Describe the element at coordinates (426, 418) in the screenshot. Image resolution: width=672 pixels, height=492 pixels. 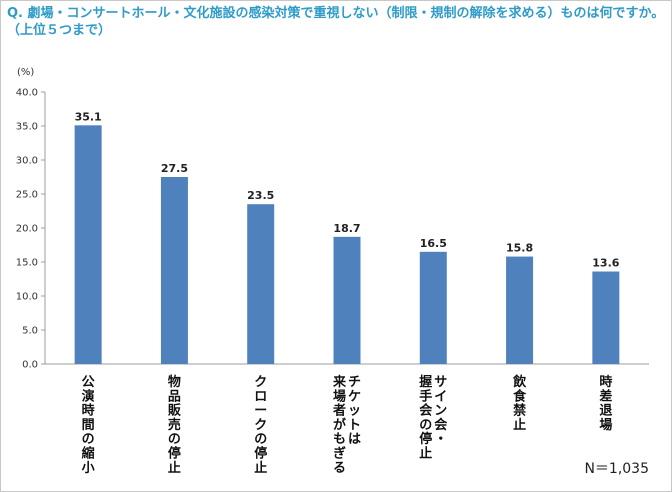
I see `category-label: 握手会の停止` at that location.